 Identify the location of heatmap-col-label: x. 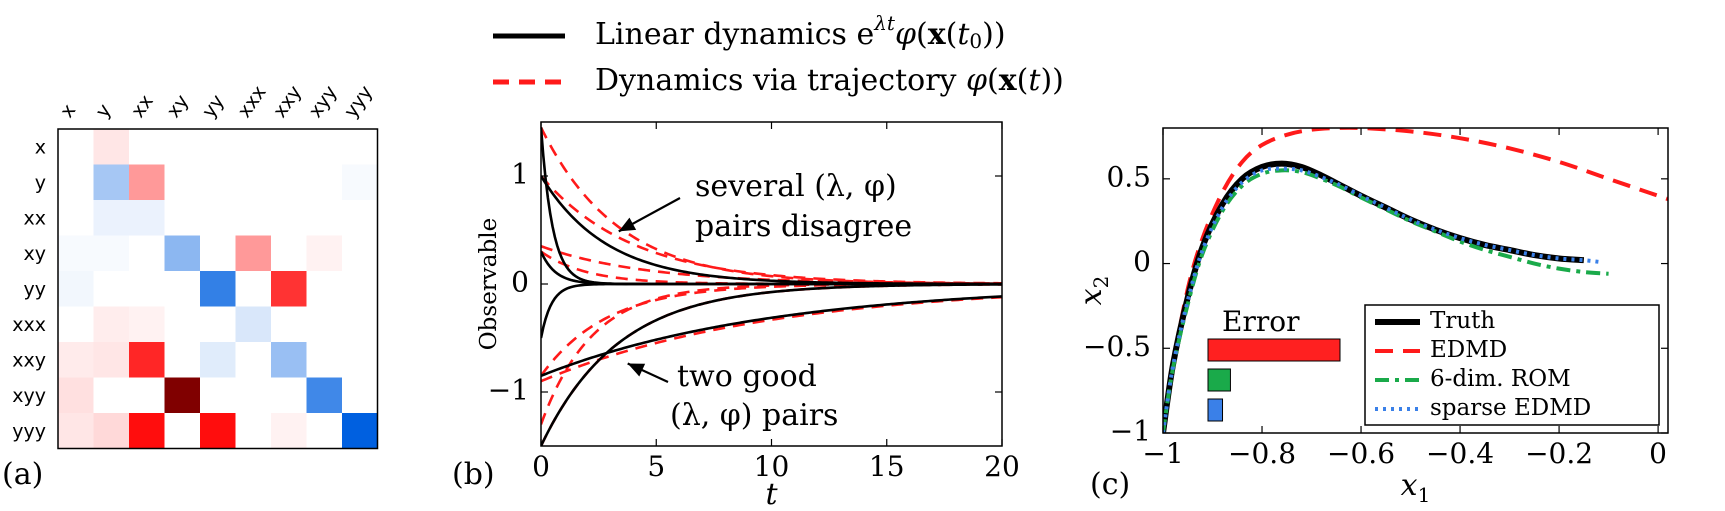
(68, 111).